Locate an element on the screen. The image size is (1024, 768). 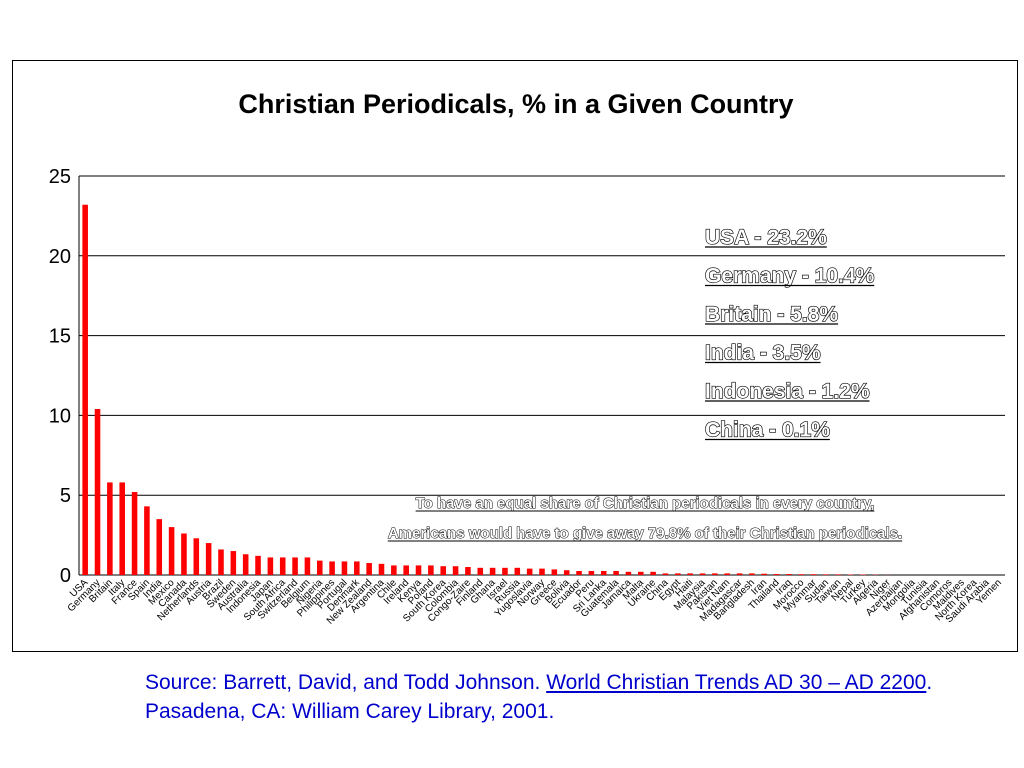
y-axis-ticks: 0 5 10 15 20 25 is located at coordinates (60, 376).